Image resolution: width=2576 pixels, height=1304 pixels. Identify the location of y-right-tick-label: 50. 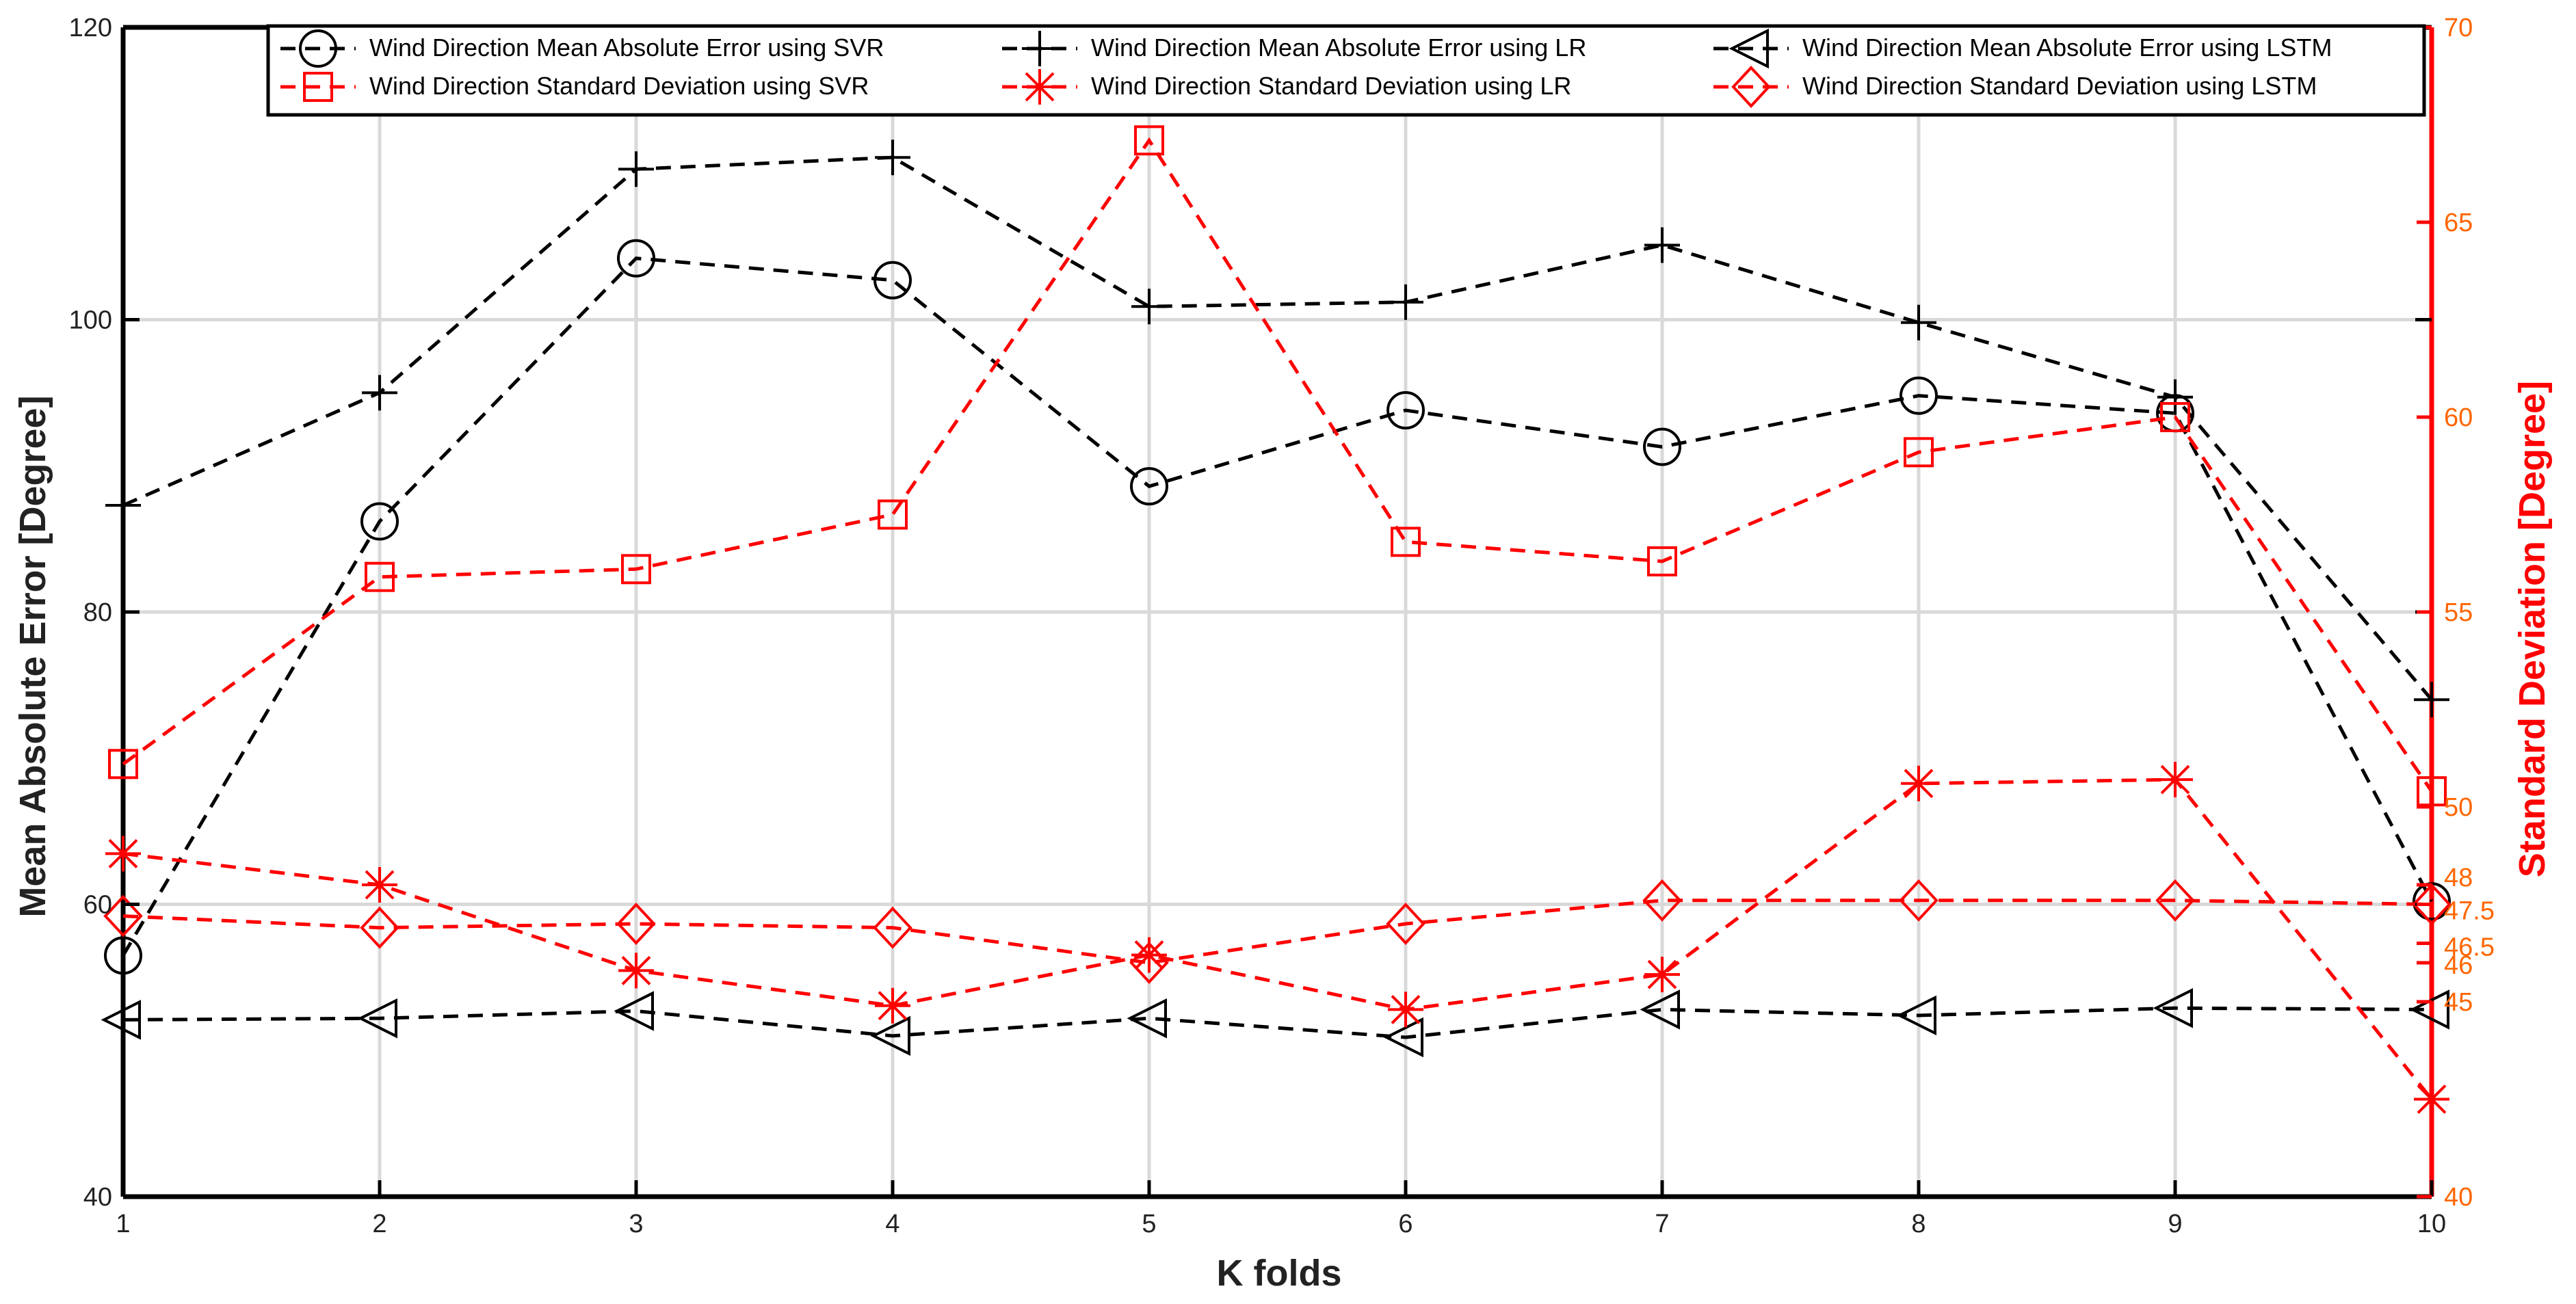
(2458, 807).